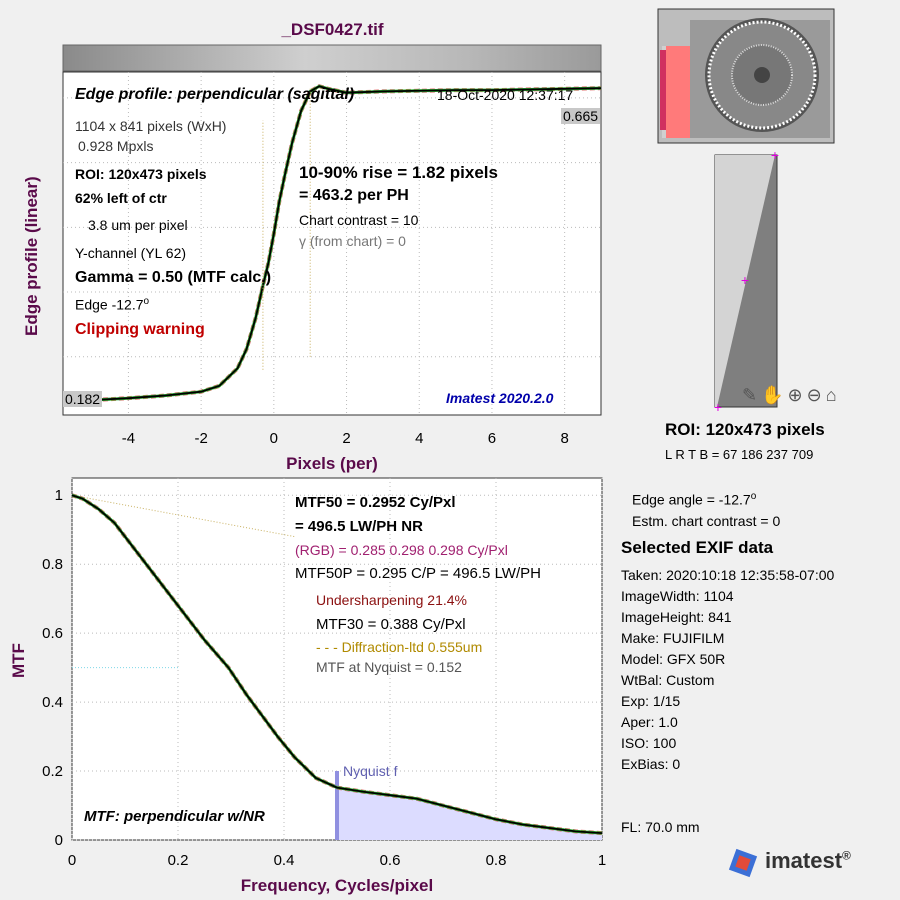 This screenshot has height=900, width=900. Describe the element at coordinates (399, 647) in the screenshot. I see `diffraction-text: - - - Diffraction-ltd 0.555um` at that location.